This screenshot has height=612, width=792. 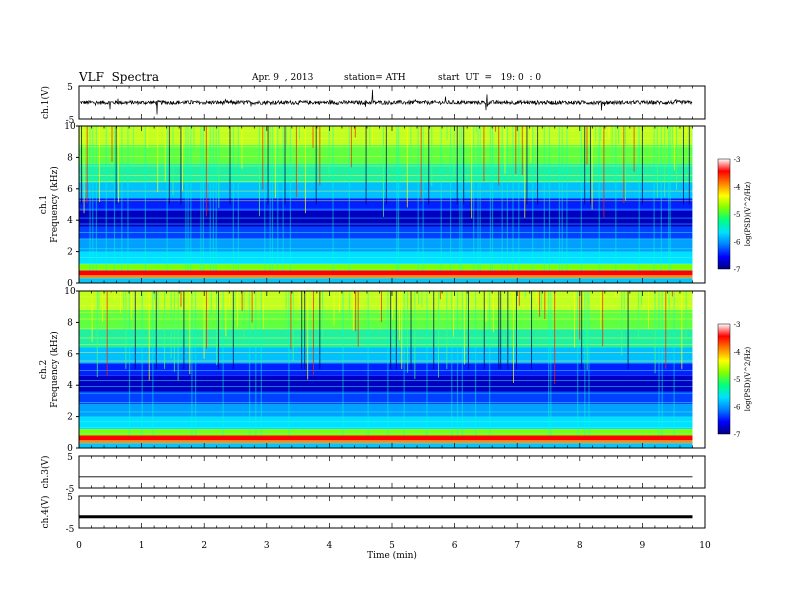 I want to click on xaxis-label: Time (min), so click(x=392, y=555).